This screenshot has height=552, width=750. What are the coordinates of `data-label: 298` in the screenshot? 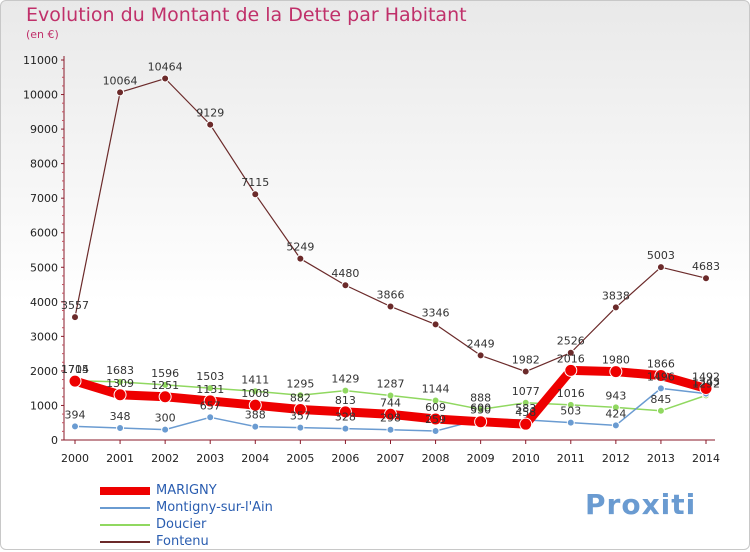 It's located at (390, 418).